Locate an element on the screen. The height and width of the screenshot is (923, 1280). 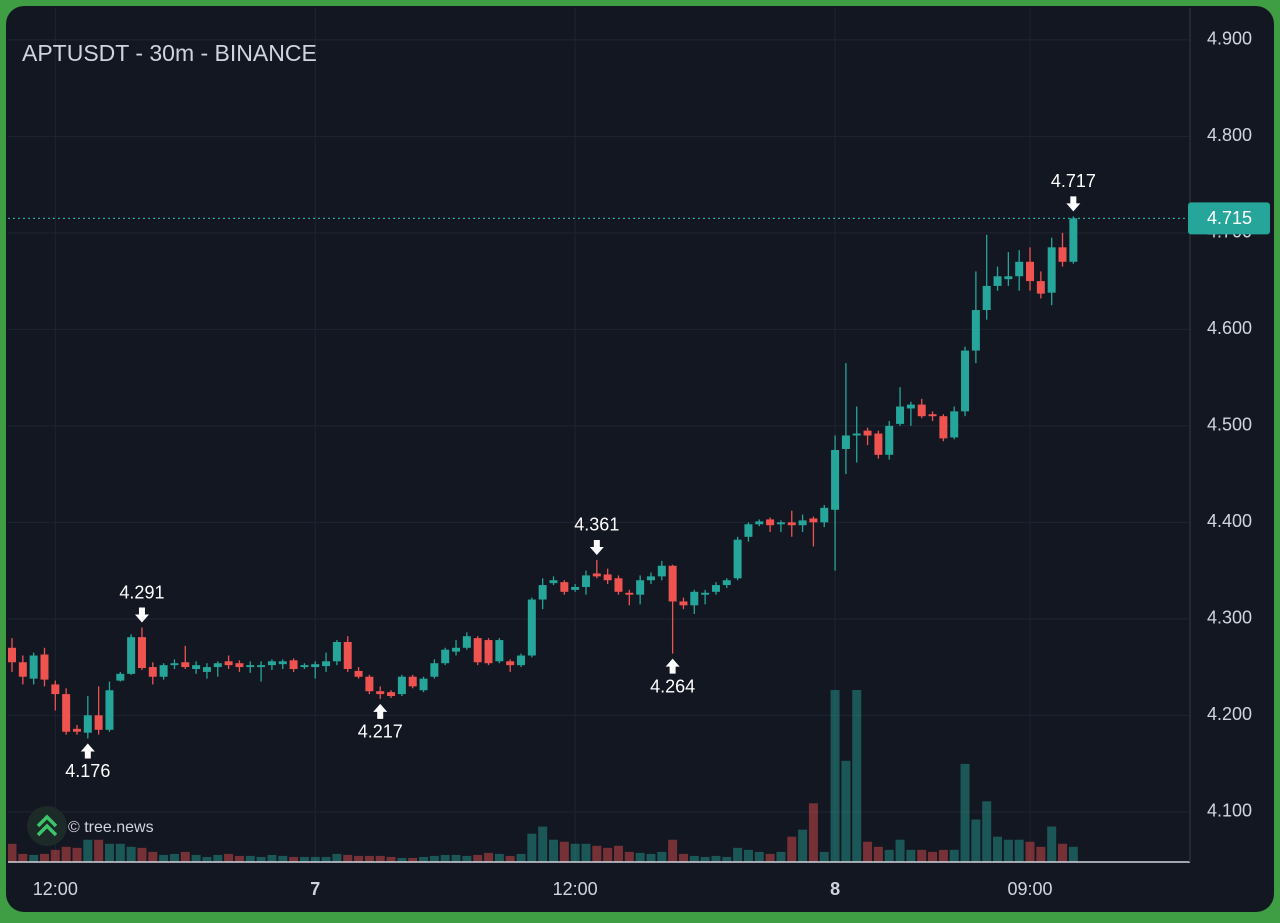
y-tick-label: 4.800 is located at coordinates (1229, 135).